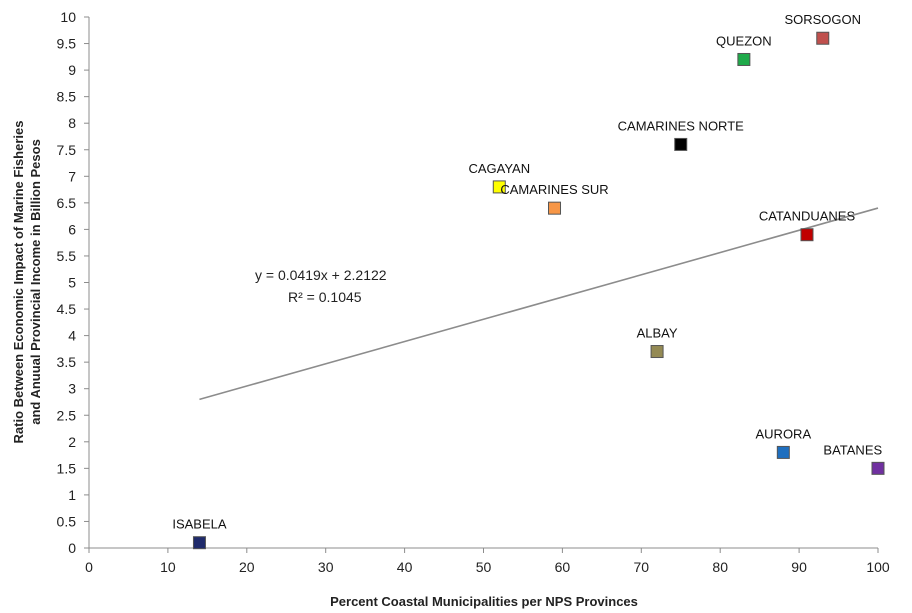  I want to click on x-tick-label: 30, so click(326, 567).